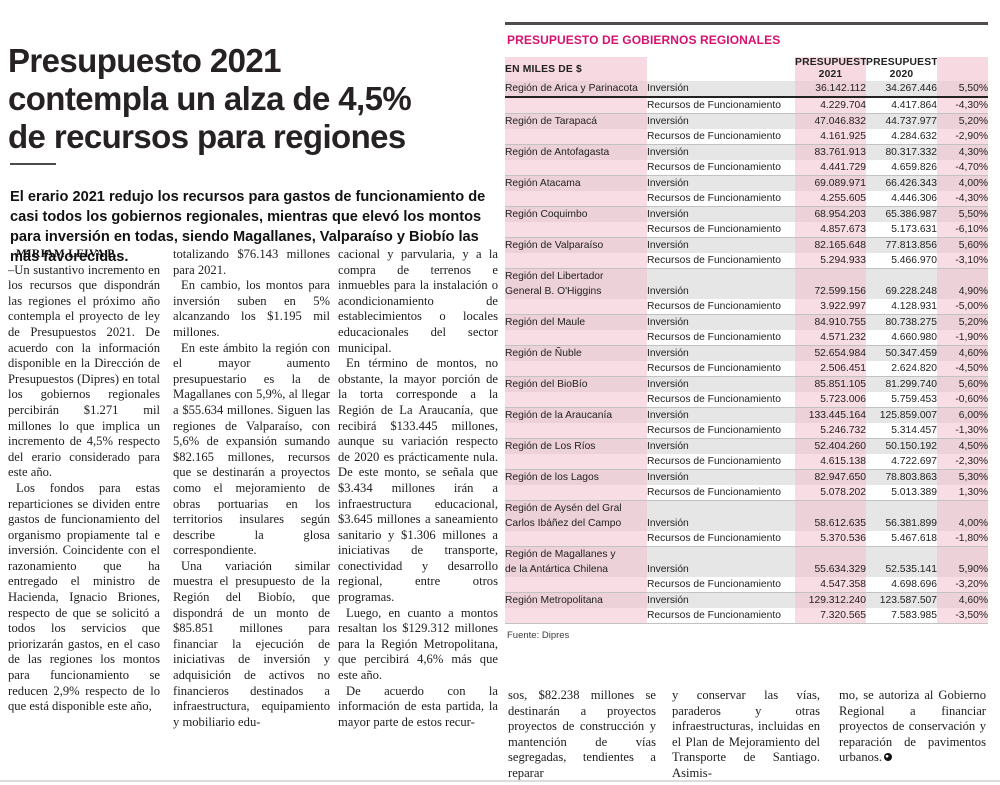 This screenshot has width=1000, height=785. Describe the element at coordinates (576, 446) in the screenshot. I see `region-cell: Región de Los Ríos` at that location.